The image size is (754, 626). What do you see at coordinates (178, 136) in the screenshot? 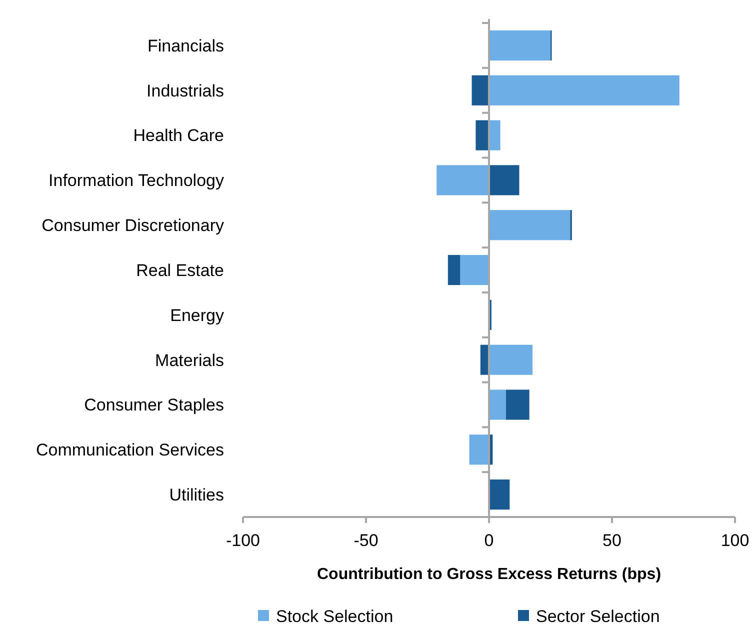
I see `y-tick-label: Health Care` at bounding box center [178, 136].